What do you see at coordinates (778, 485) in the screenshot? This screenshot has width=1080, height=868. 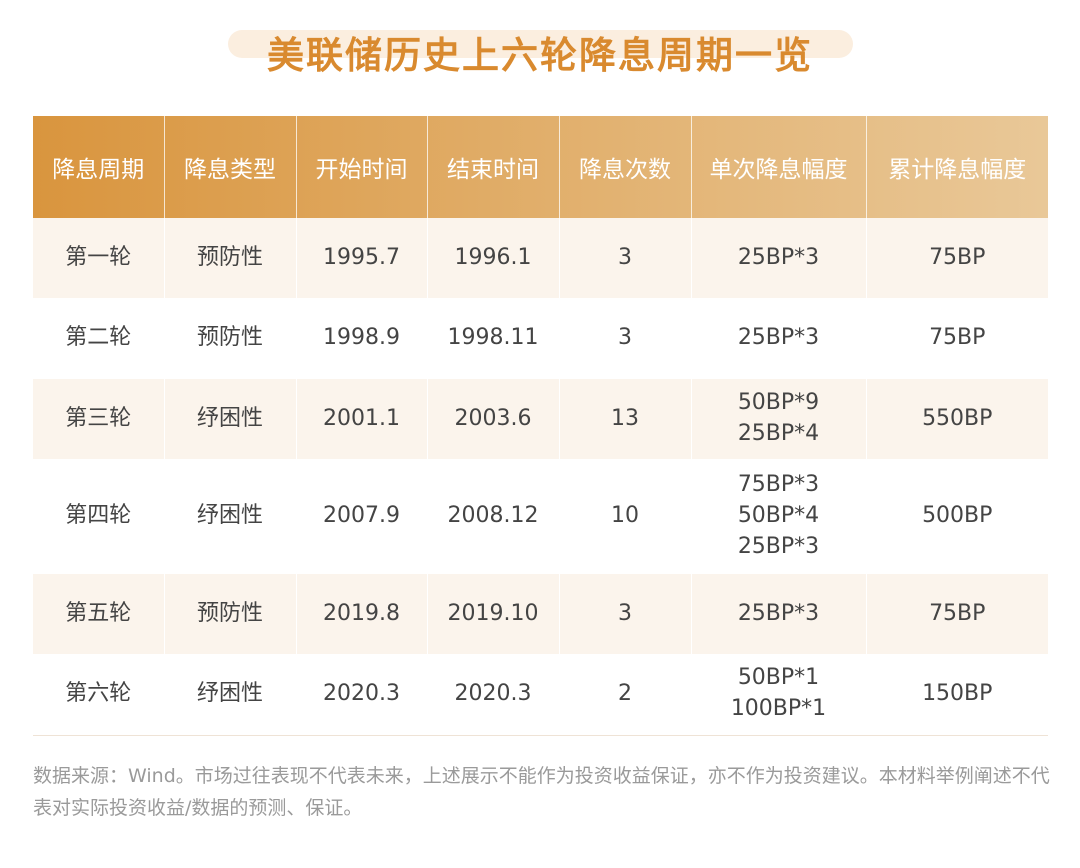 I see `single-line: 75BP*3` at bounding box center [778, 485].